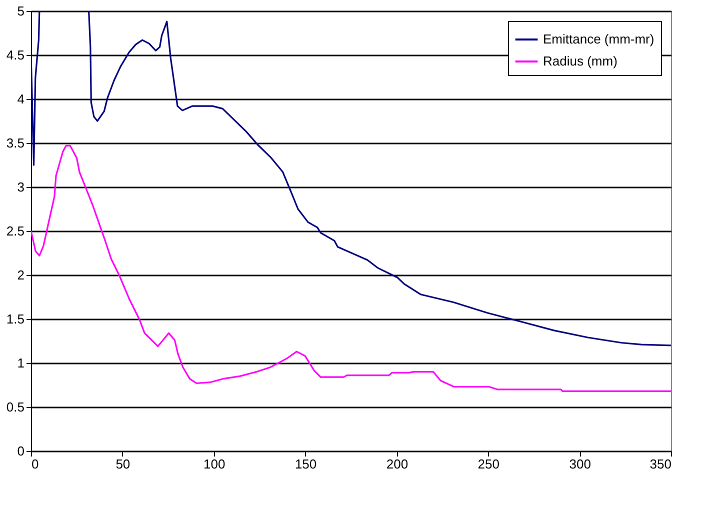  What do you see at coordinates (15, 231) in the screenshot?
I see `y-tick-label: 2.5` at bounding box center [15, 231].